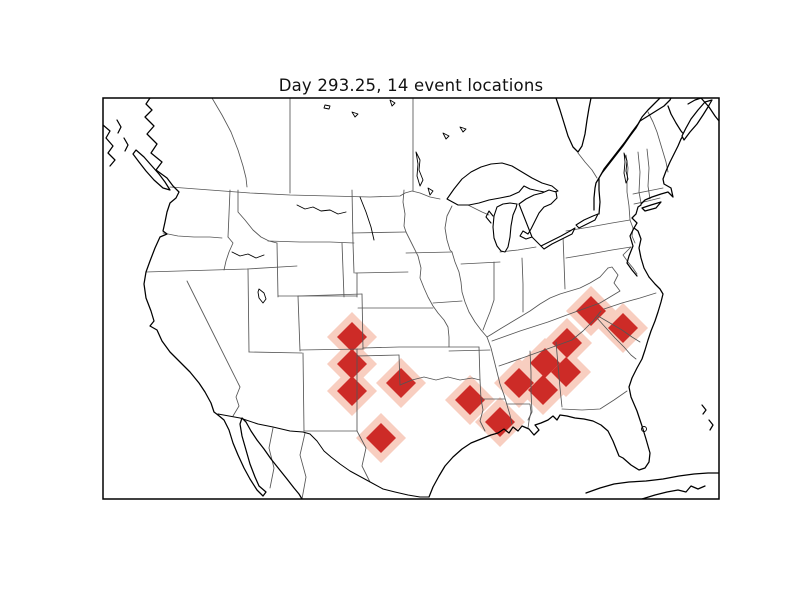 The height and width of the screenshot is (600, 800). I want to click on border-la-ms, so click(519, 416).